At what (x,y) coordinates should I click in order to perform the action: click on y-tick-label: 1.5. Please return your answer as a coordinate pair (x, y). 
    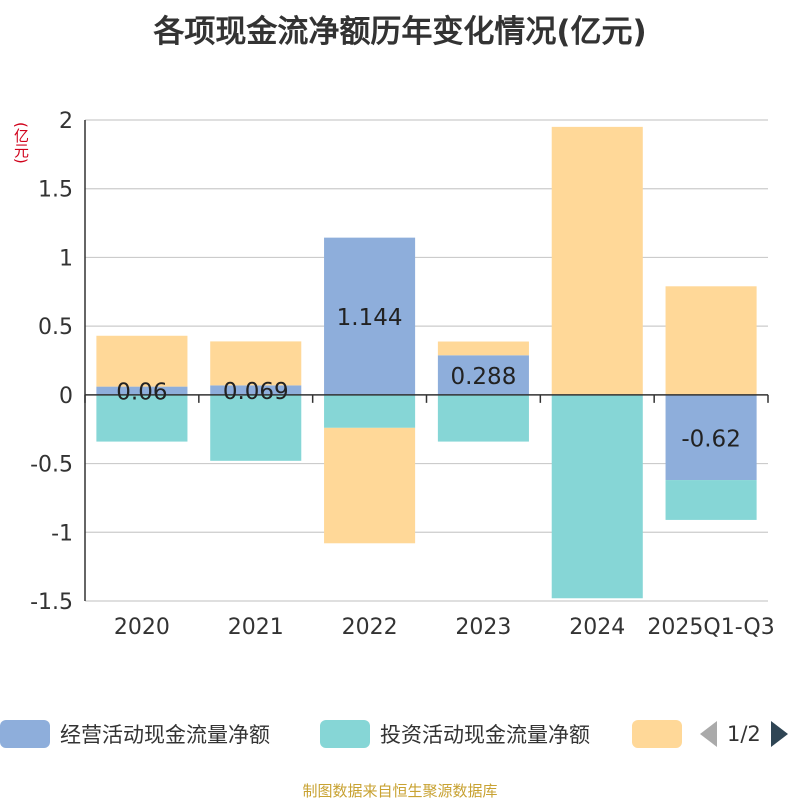
    Looking at the image, I should click on (55, 190).